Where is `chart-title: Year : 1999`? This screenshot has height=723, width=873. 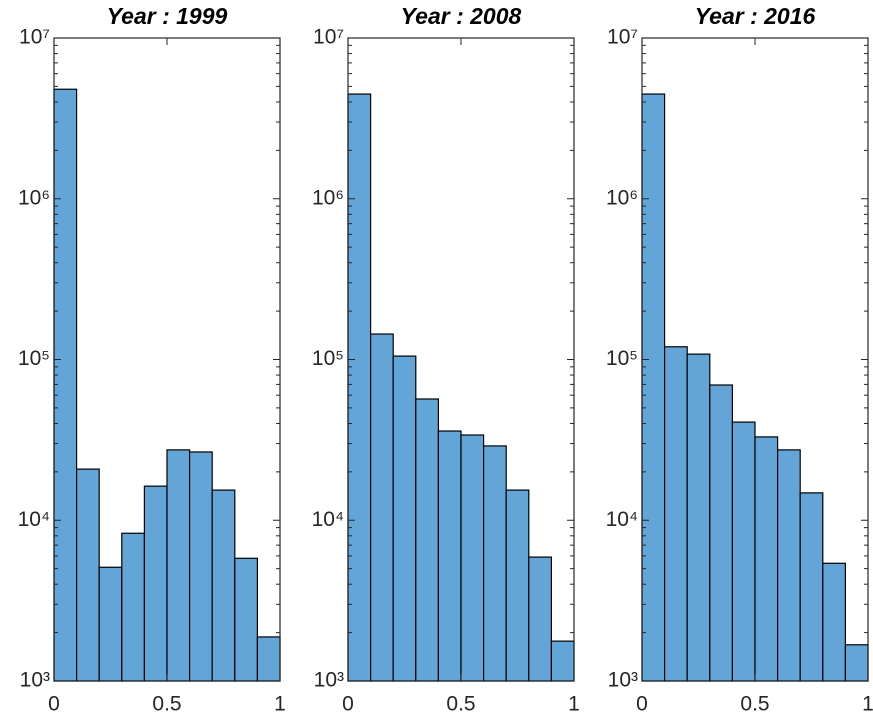 chart-title: Year : 1999 is located at coordinates (167, 16).